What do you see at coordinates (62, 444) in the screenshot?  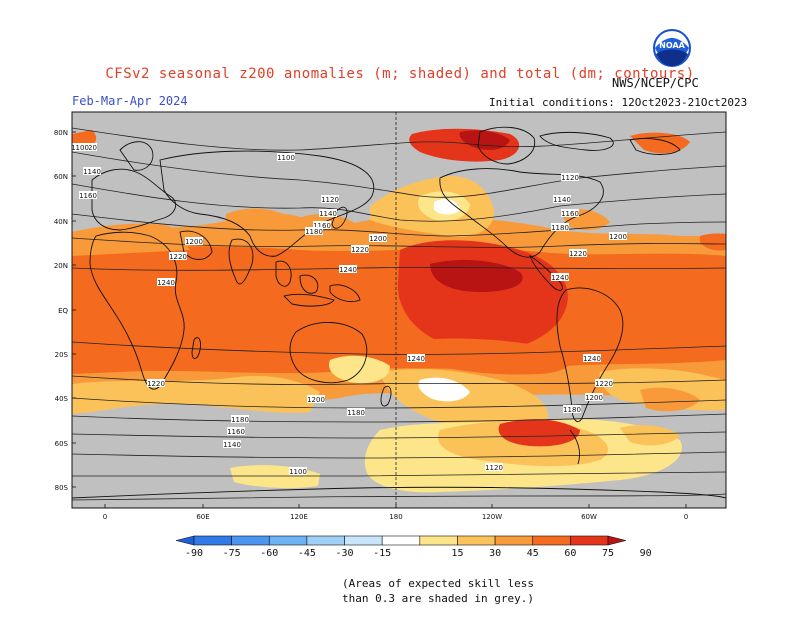 I see `lat-tick-label: 60S` at bounding box center [62, 444].